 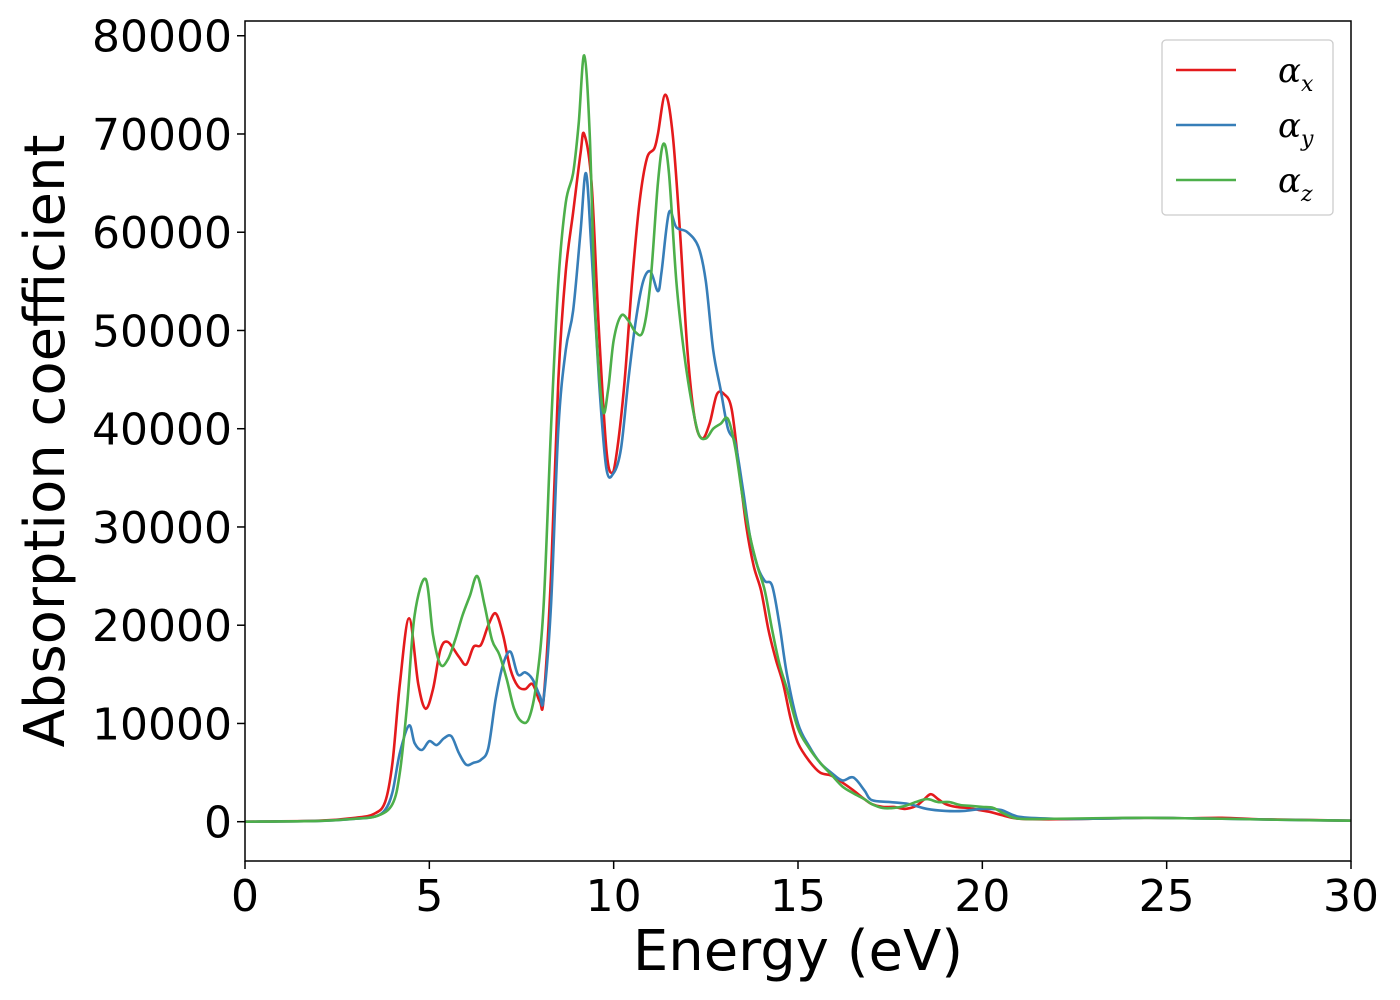 I want to click on x-tick-label: 0, so click(x=245, y=896).